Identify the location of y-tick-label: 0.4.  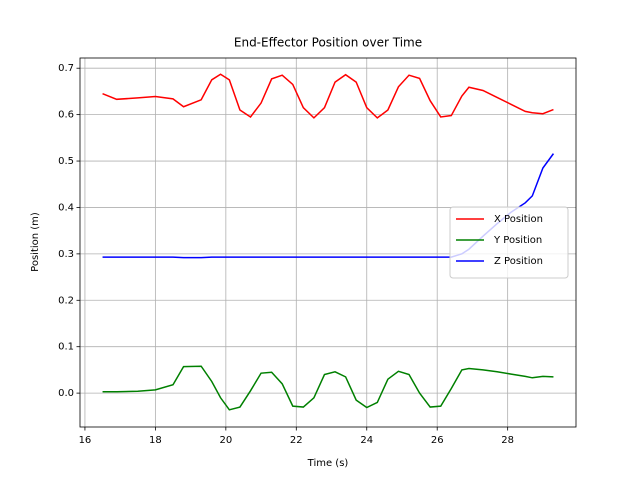
(66, 207).